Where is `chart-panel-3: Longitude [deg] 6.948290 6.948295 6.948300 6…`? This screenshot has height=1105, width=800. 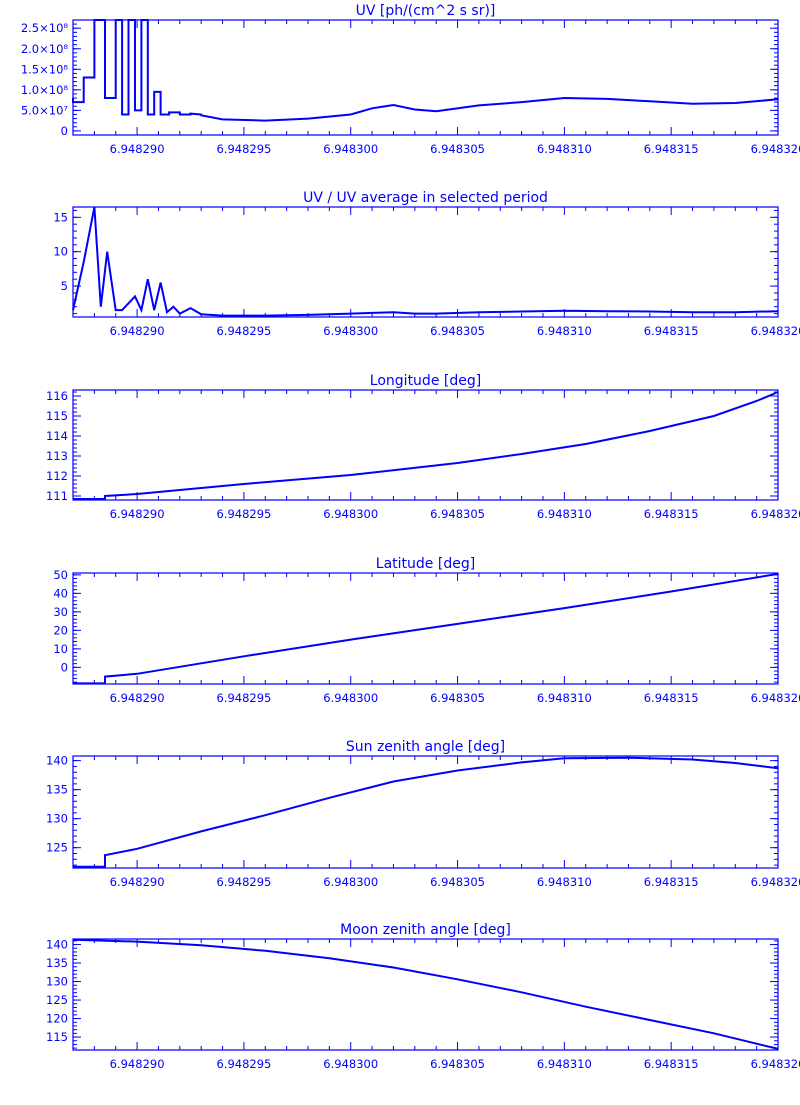 chart-panel-3: Longitude [deg] 6.948290 6.948295 6.948300 6… is located at coordinates (423, 447).